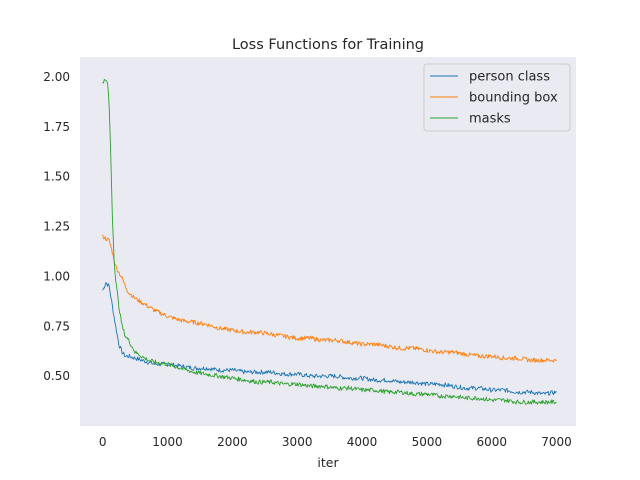 The height and width of the screenshot is (480, 640). I want to click on chart-title: Loss Functions for Training, so click(328, 45).